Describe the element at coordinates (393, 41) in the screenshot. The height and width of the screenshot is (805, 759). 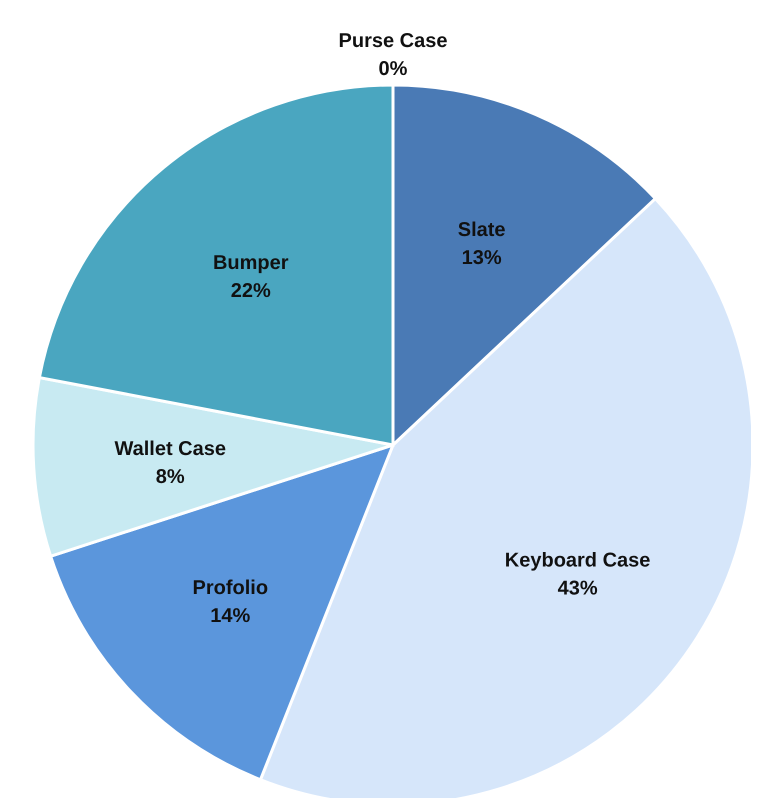
I see `category-label: Purse Case` at that location.